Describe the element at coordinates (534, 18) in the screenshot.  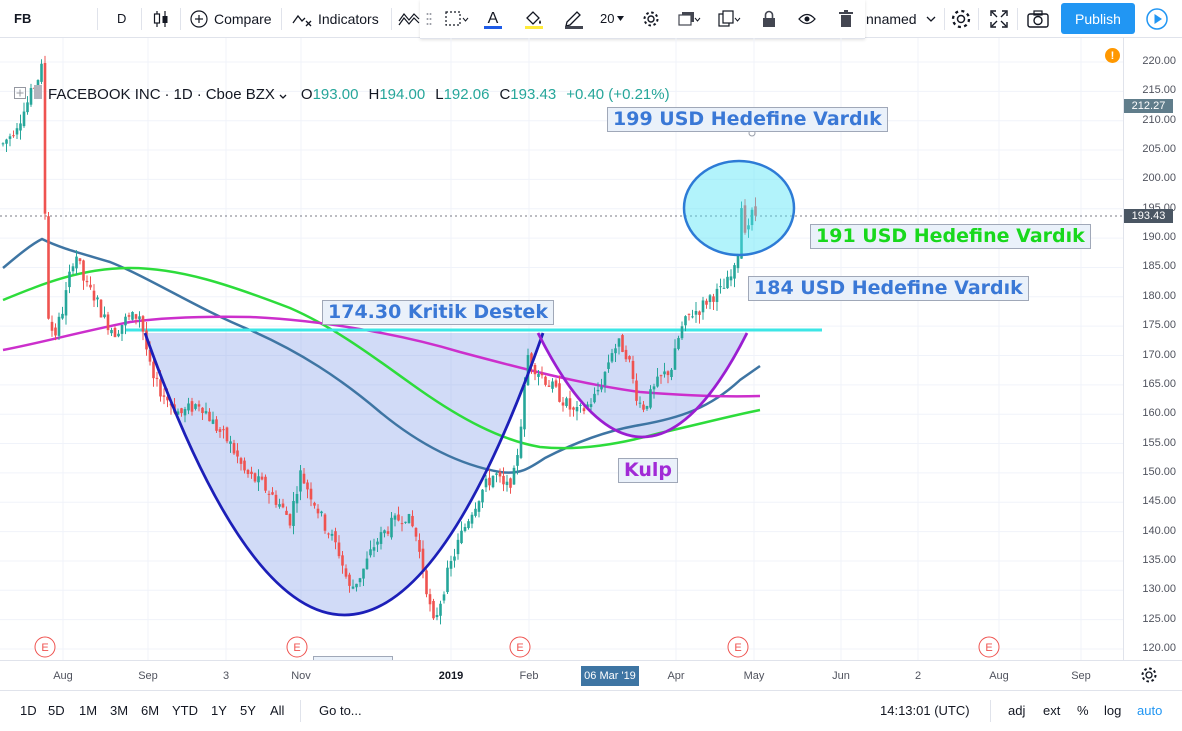
I see `fill-color-button` at that location.